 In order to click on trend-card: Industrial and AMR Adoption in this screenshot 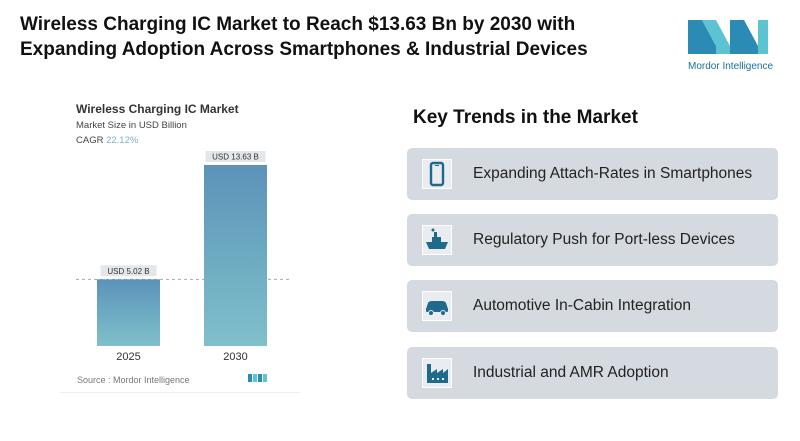, I will do `click(592, 373)`.